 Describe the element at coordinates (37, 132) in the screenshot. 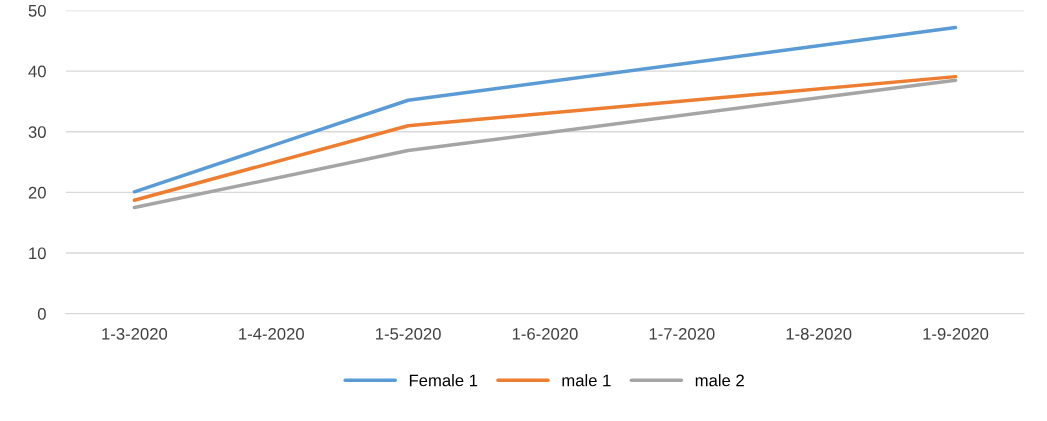

I see `y-tick-label: 30` at that location.